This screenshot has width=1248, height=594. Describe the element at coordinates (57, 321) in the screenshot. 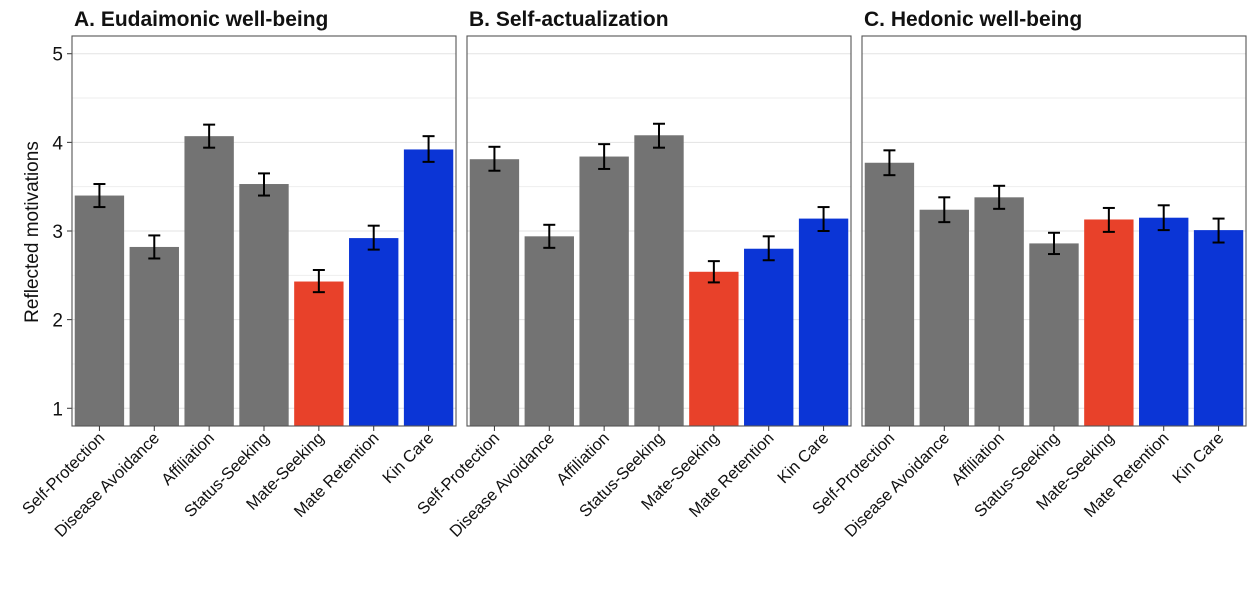

I see `y-tick-label: 2` at that location.